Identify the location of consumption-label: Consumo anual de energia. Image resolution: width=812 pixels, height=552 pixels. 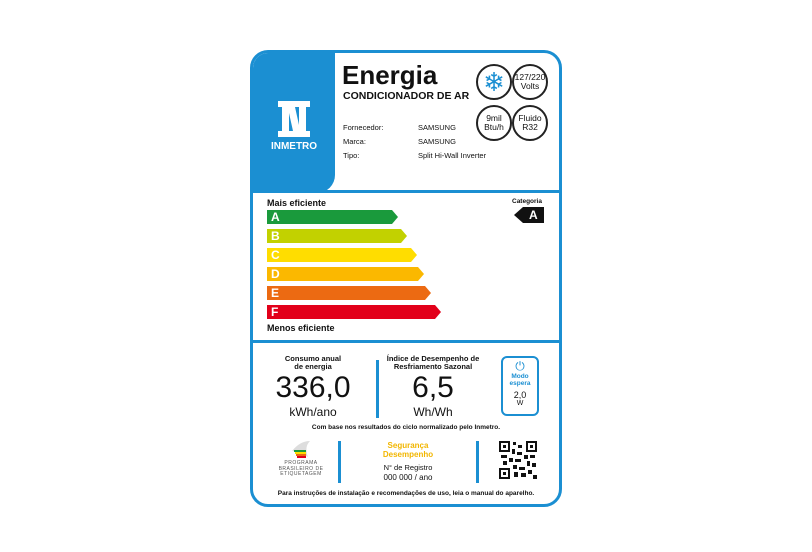
(313, 362).